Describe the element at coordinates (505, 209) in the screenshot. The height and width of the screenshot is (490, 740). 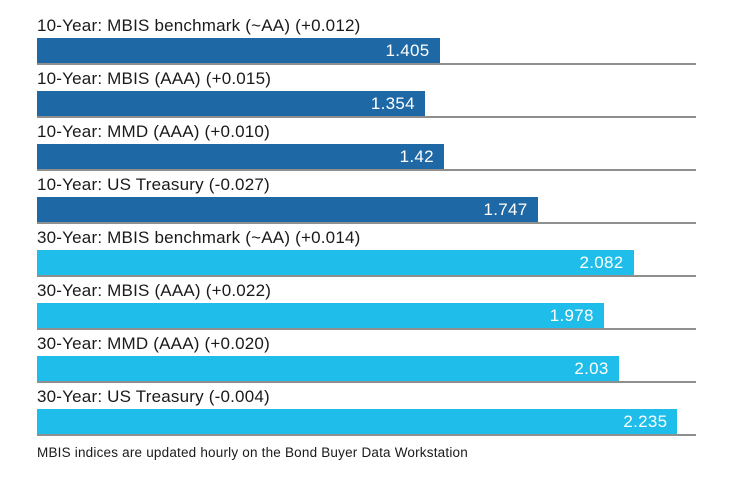
I see `bar-value-label: 1.747` at that location.